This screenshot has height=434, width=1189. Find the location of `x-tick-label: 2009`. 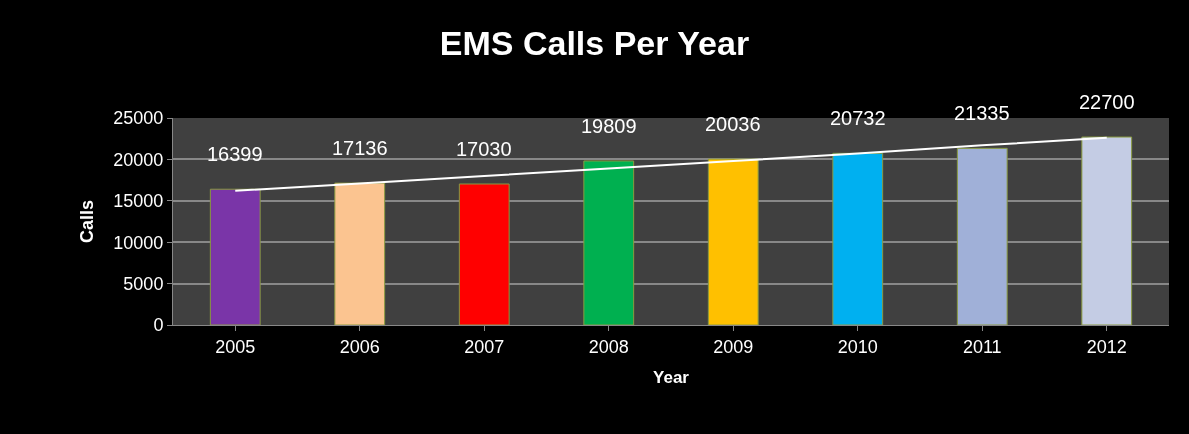

x-tick-label: 2009 is located at coordinates (733, 346).